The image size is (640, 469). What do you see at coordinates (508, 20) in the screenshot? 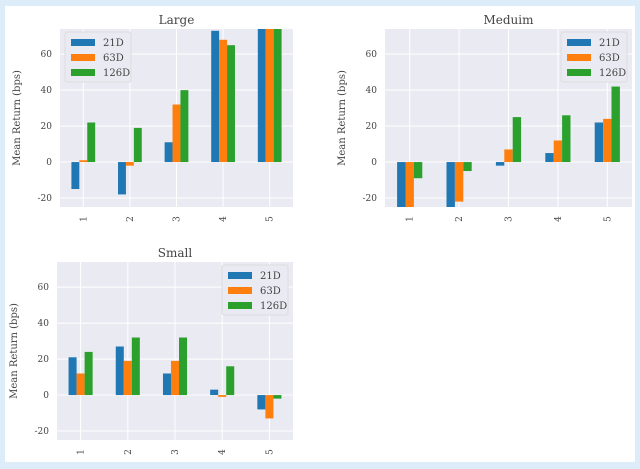
I see `chart-title: Meduim` at bounding box center [508, 20].